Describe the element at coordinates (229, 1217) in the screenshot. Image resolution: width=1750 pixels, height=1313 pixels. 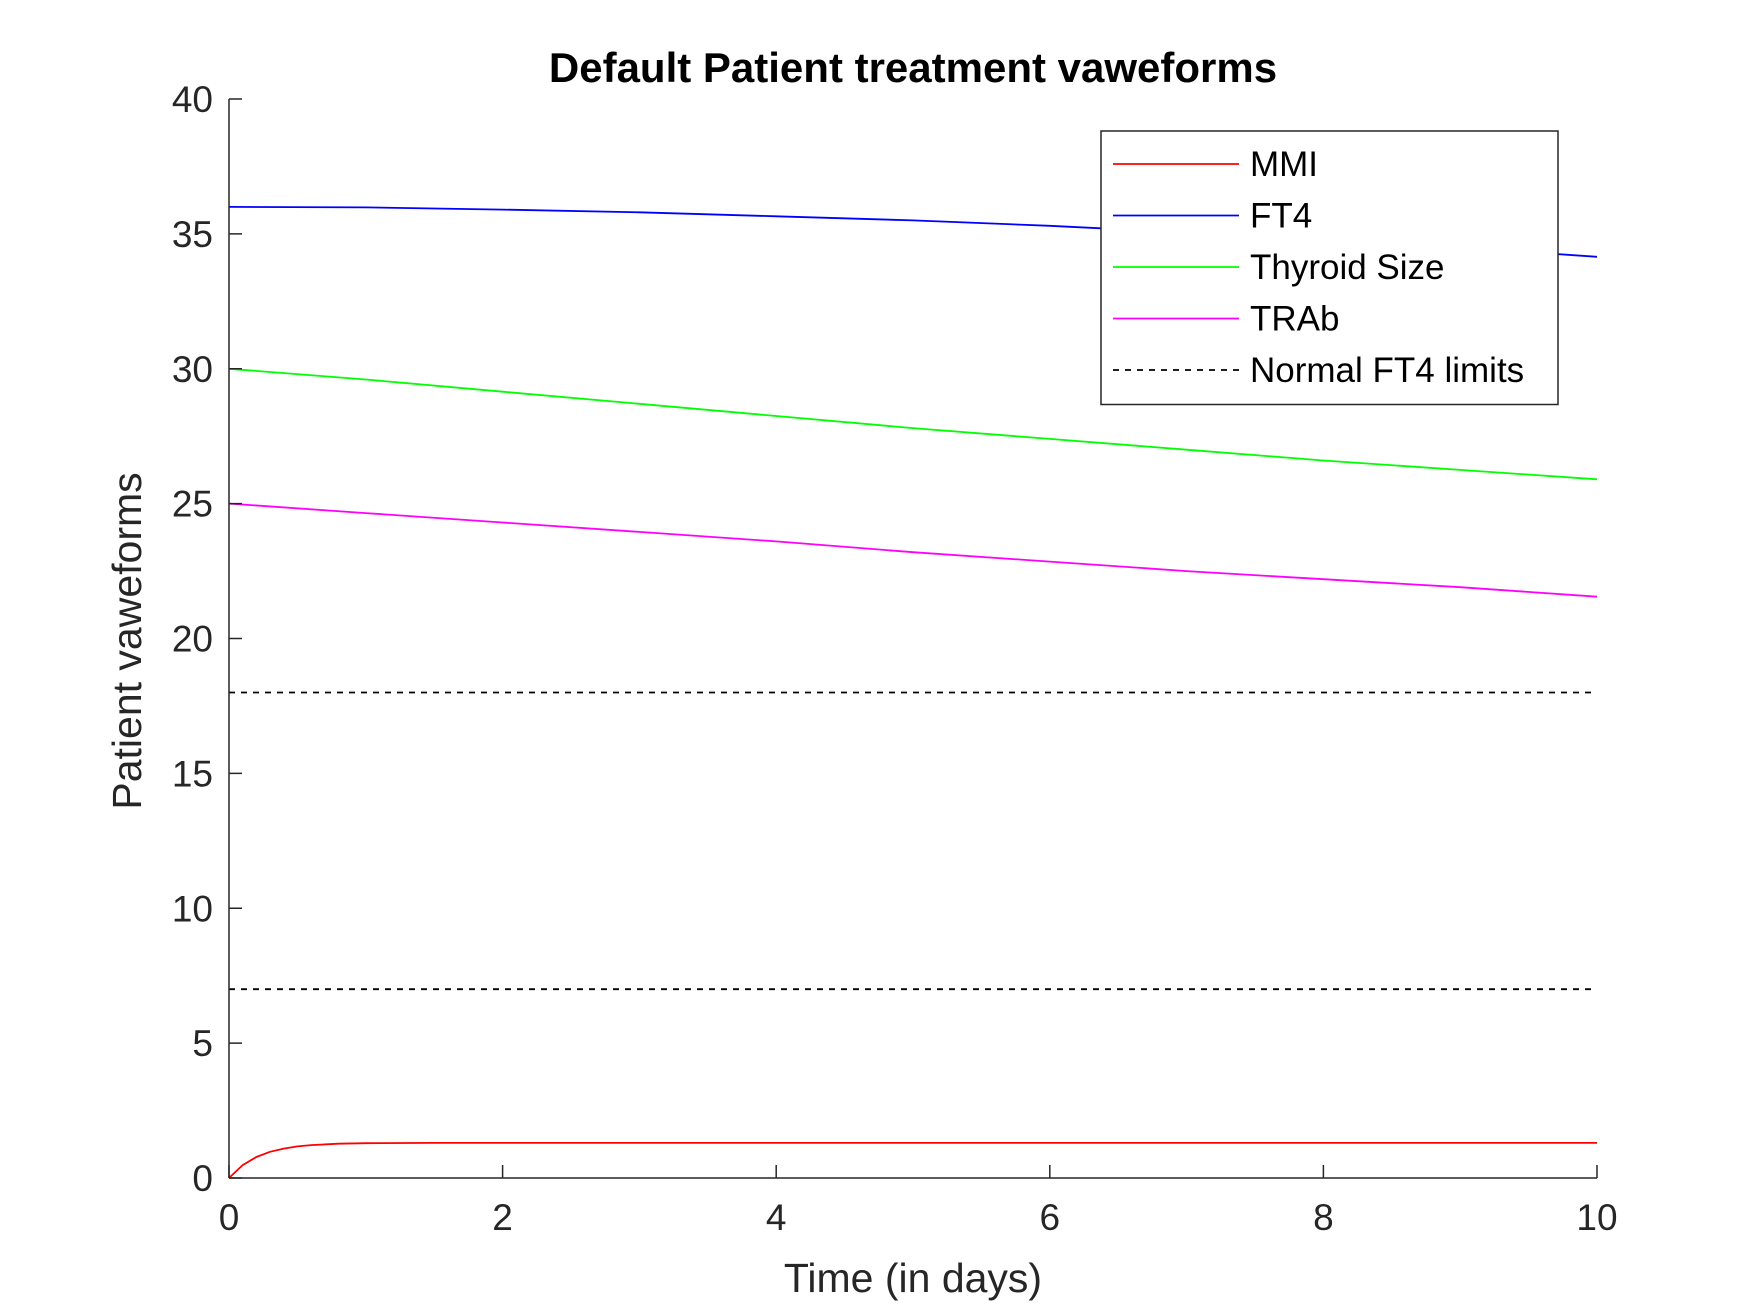
I see `x-tick-label: 0` at that location.